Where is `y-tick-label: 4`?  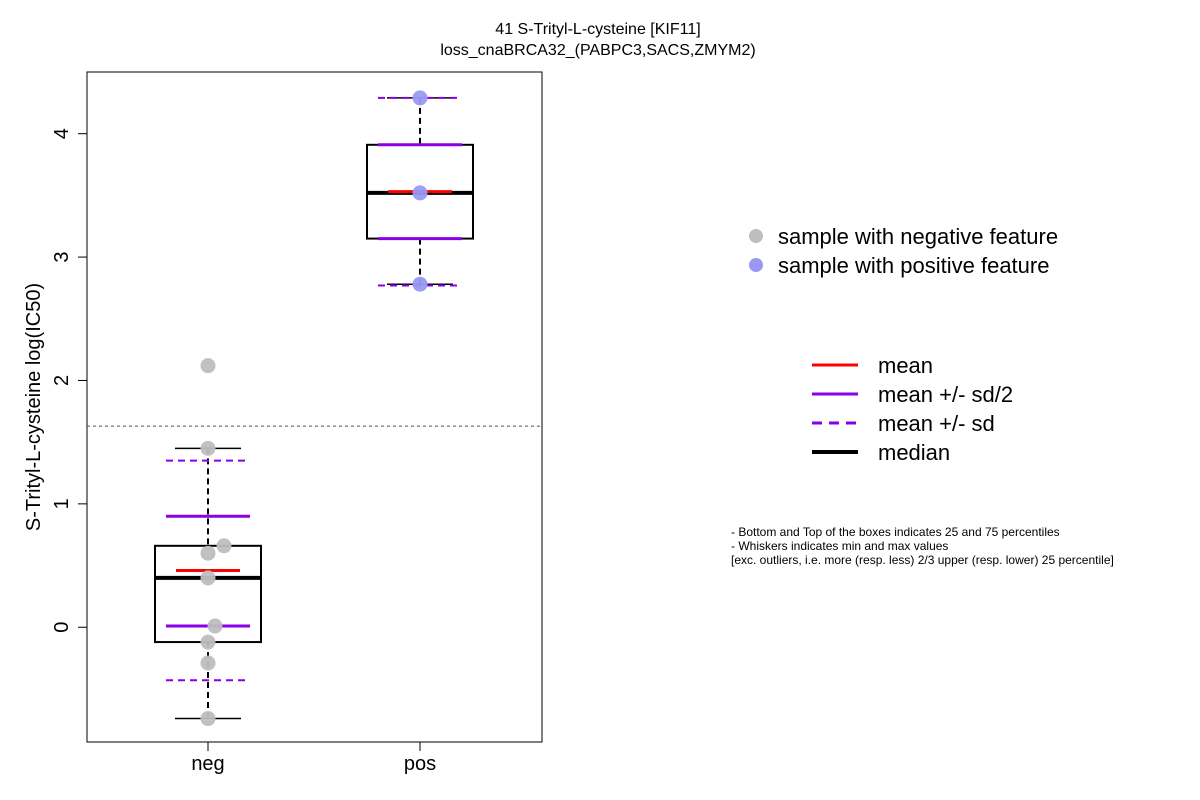
y-tick-label: 4 is located at coordinates (62, 133).